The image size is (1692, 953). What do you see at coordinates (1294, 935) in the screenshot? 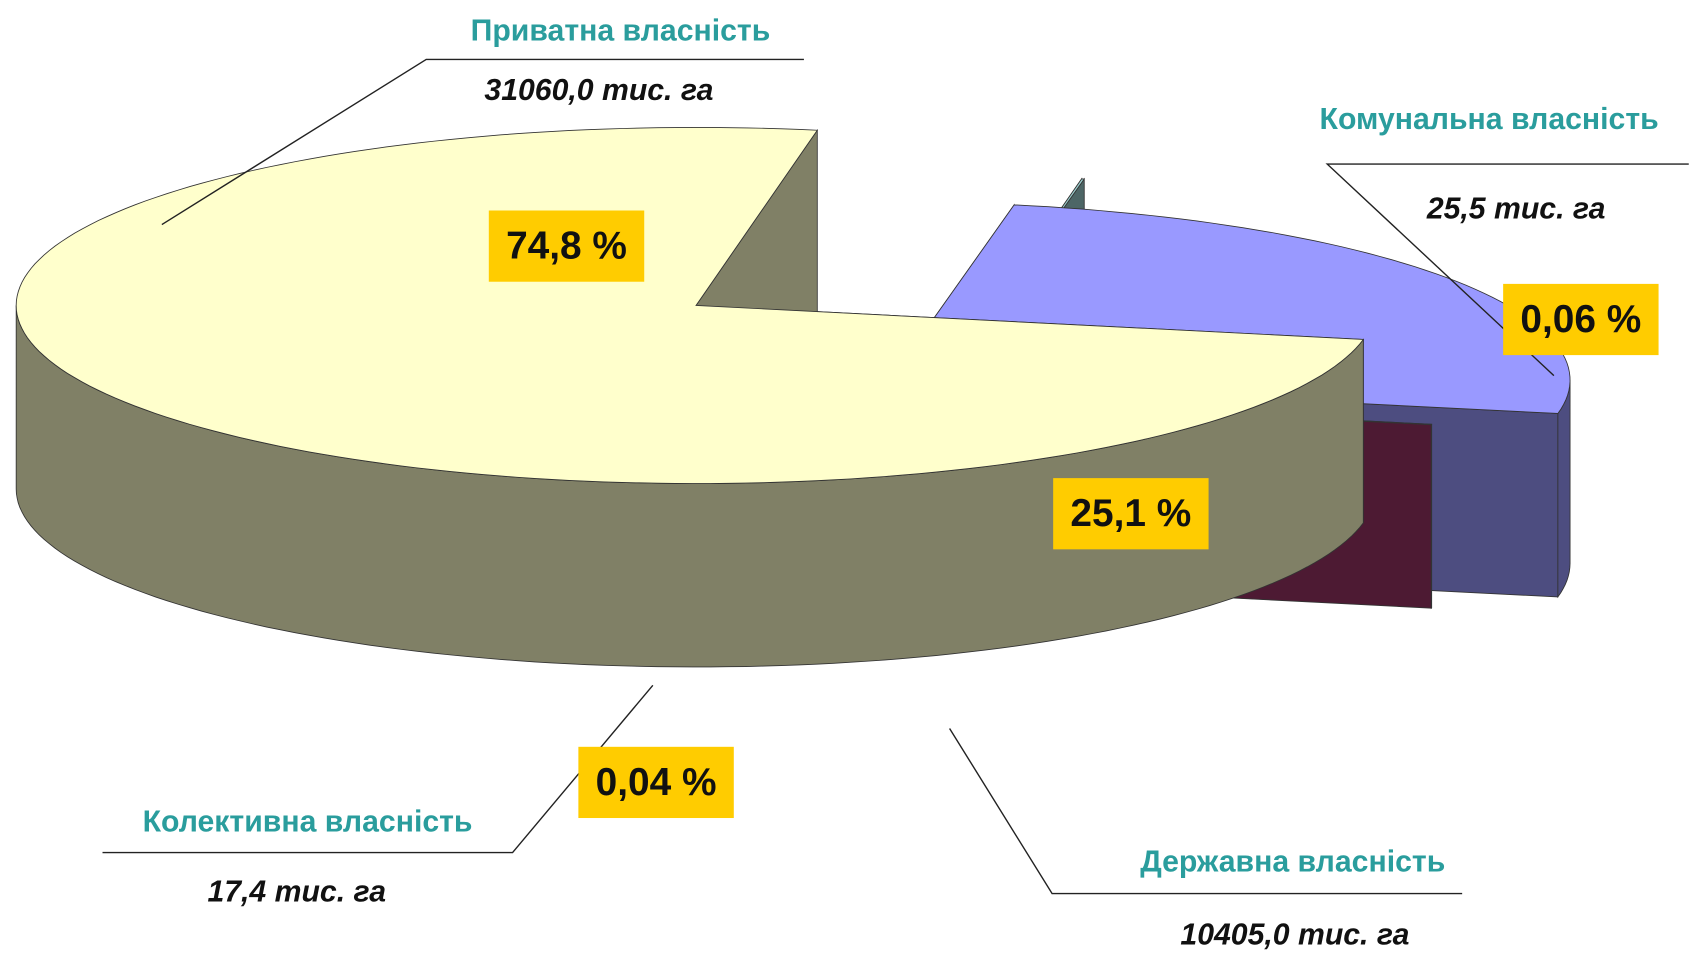
I see `amount-label: 10405,0 тис. га` at bounding box center [1294, 935].